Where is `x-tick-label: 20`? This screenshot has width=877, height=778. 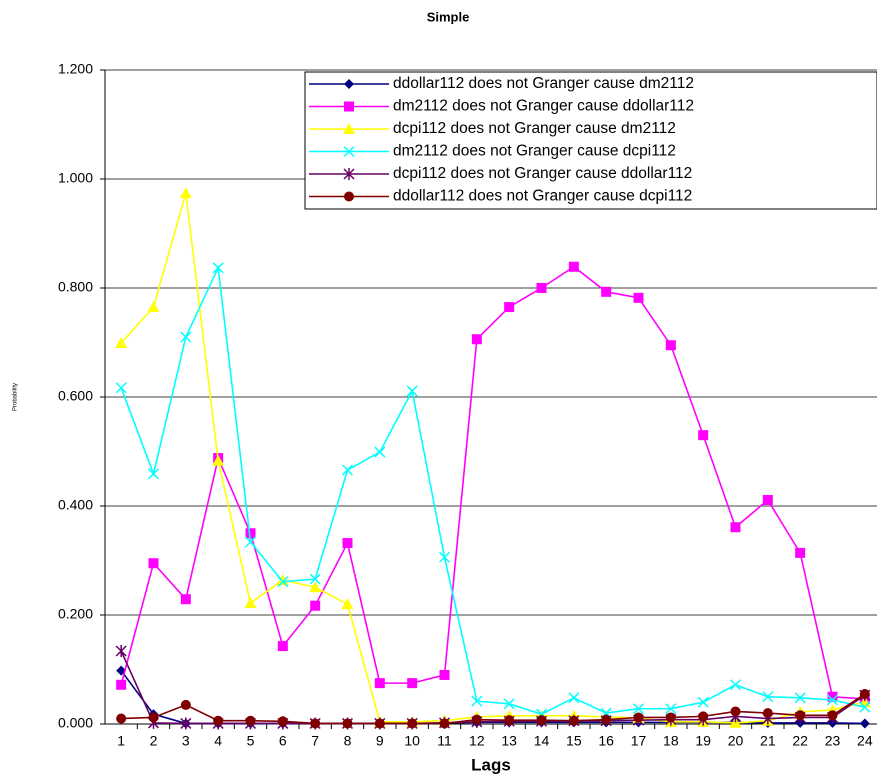 x-tick-label: 20 is located at coordinates (736, 741).